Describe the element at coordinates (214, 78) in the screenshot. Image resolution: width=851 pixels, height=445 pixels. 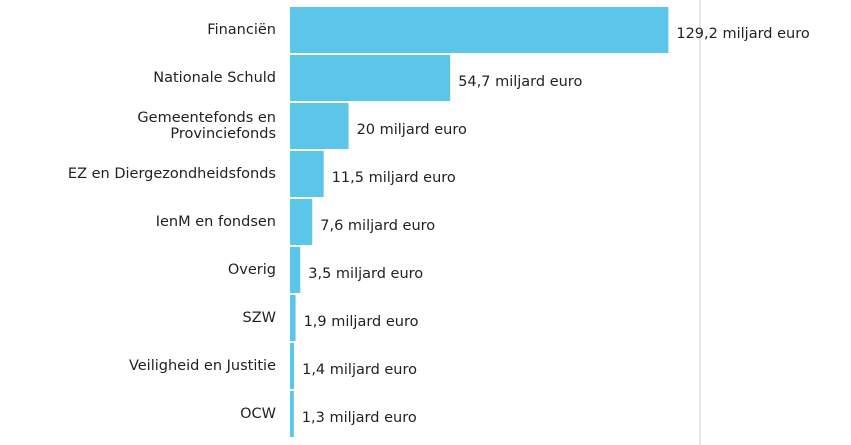
I see `category-label: Nationale Schuld` at that location.